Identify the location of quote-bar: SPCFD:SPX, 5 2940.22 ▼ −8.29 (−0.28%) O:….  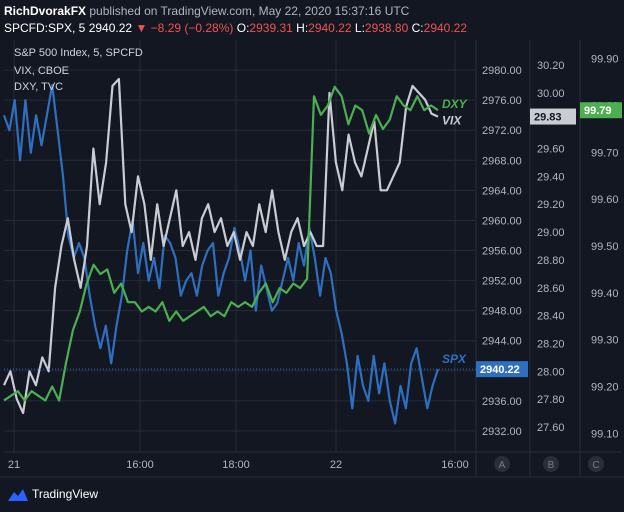
(235, 28).